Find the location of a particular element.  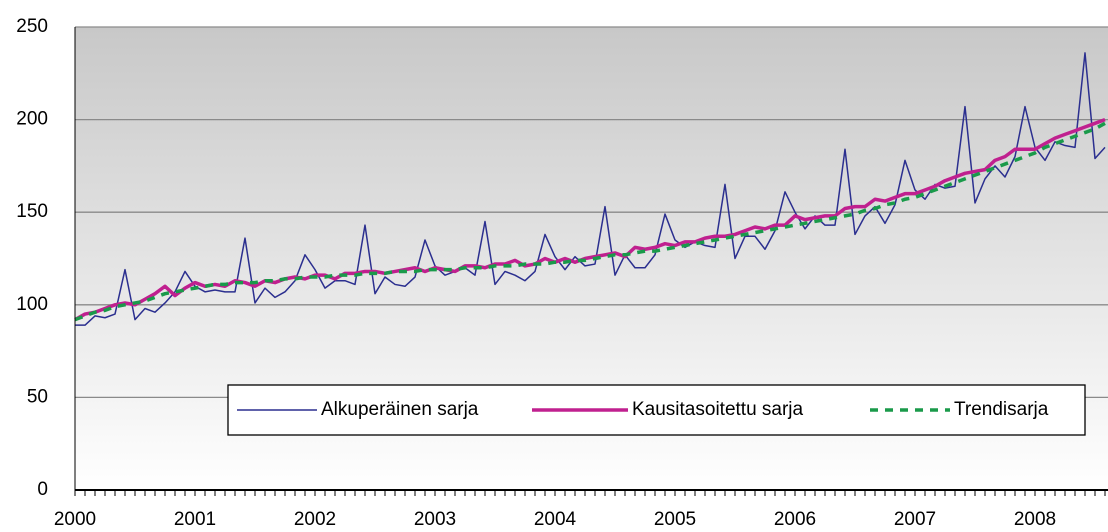

y-tick-label: 150 is located at coordinates (32, 211).